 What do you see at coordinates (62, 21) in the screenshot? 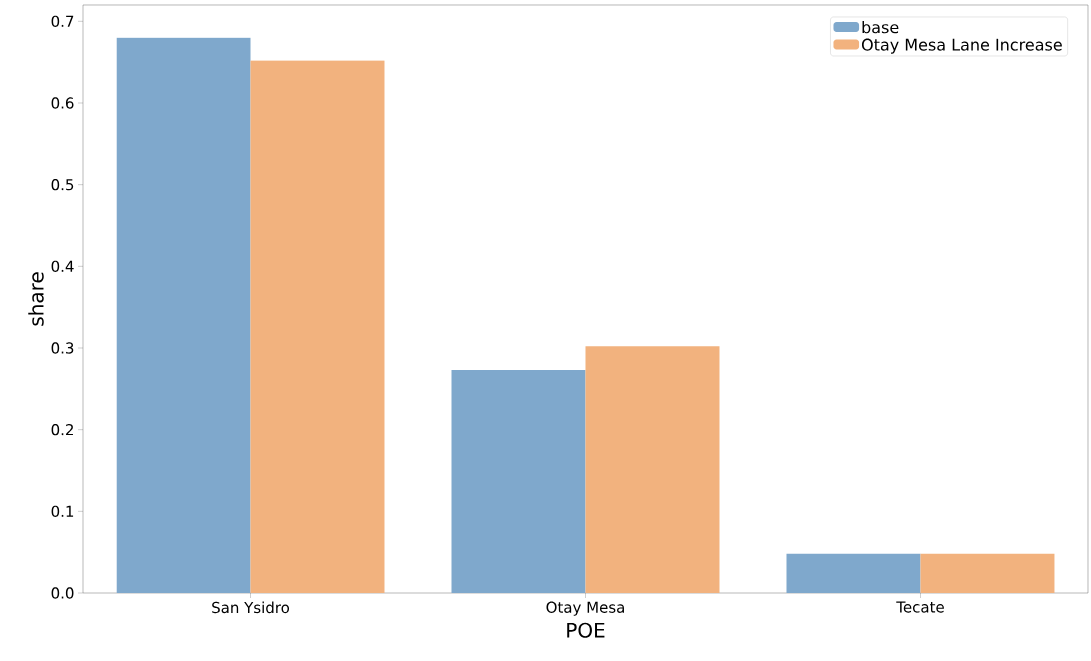
I see `y-tick-label: 0.7` at bounding box center [62, 21].